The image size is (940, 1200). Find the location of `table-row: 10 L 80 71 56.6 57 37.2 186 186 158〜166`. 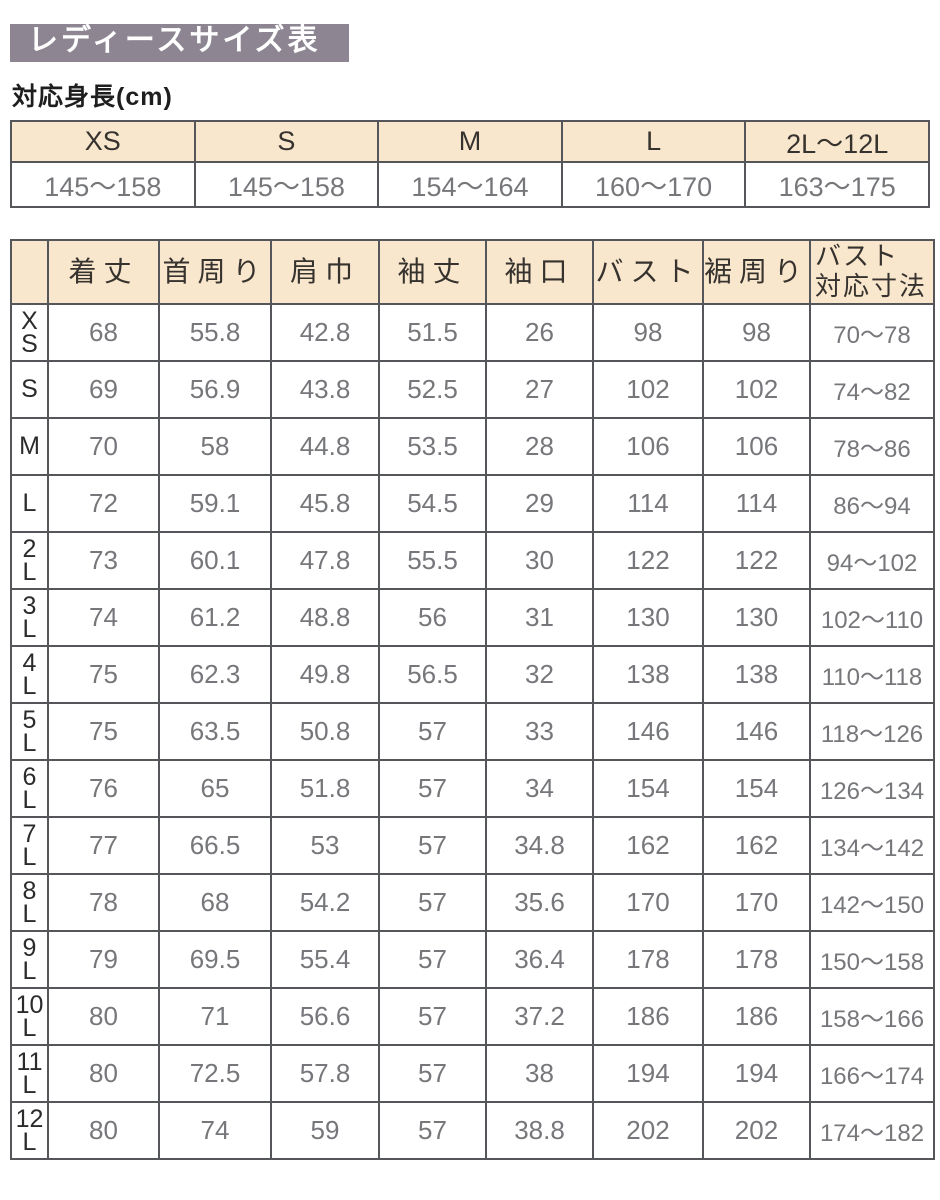

table-row: 10 L 80 71 56.6 57 37.2 186 186 158〜166 is located at coordinates (472, 1016).